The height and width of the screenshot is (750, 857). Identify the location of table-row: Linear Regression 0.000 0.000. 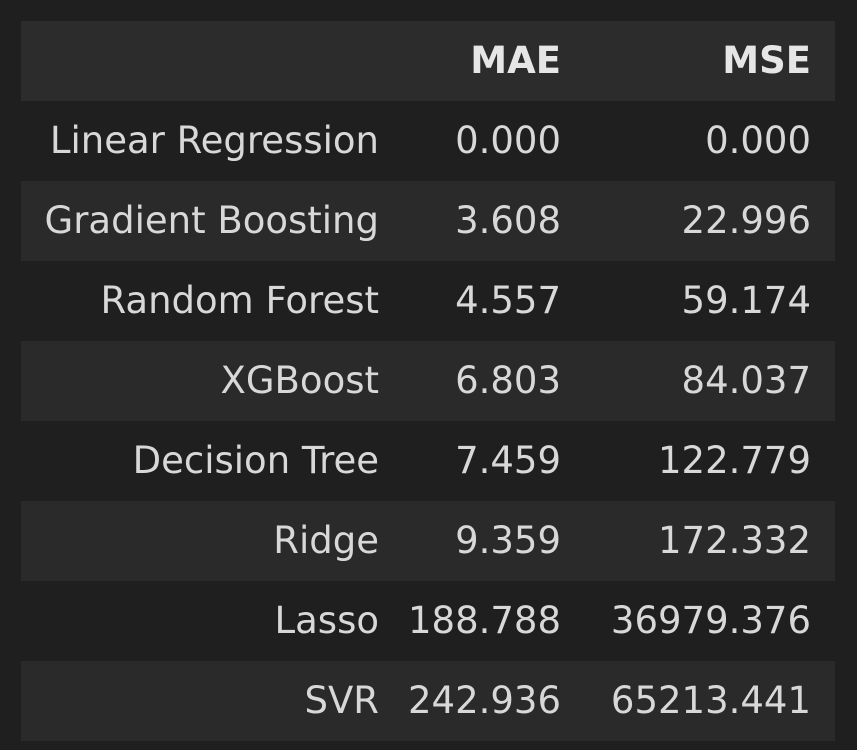
(428, 141).